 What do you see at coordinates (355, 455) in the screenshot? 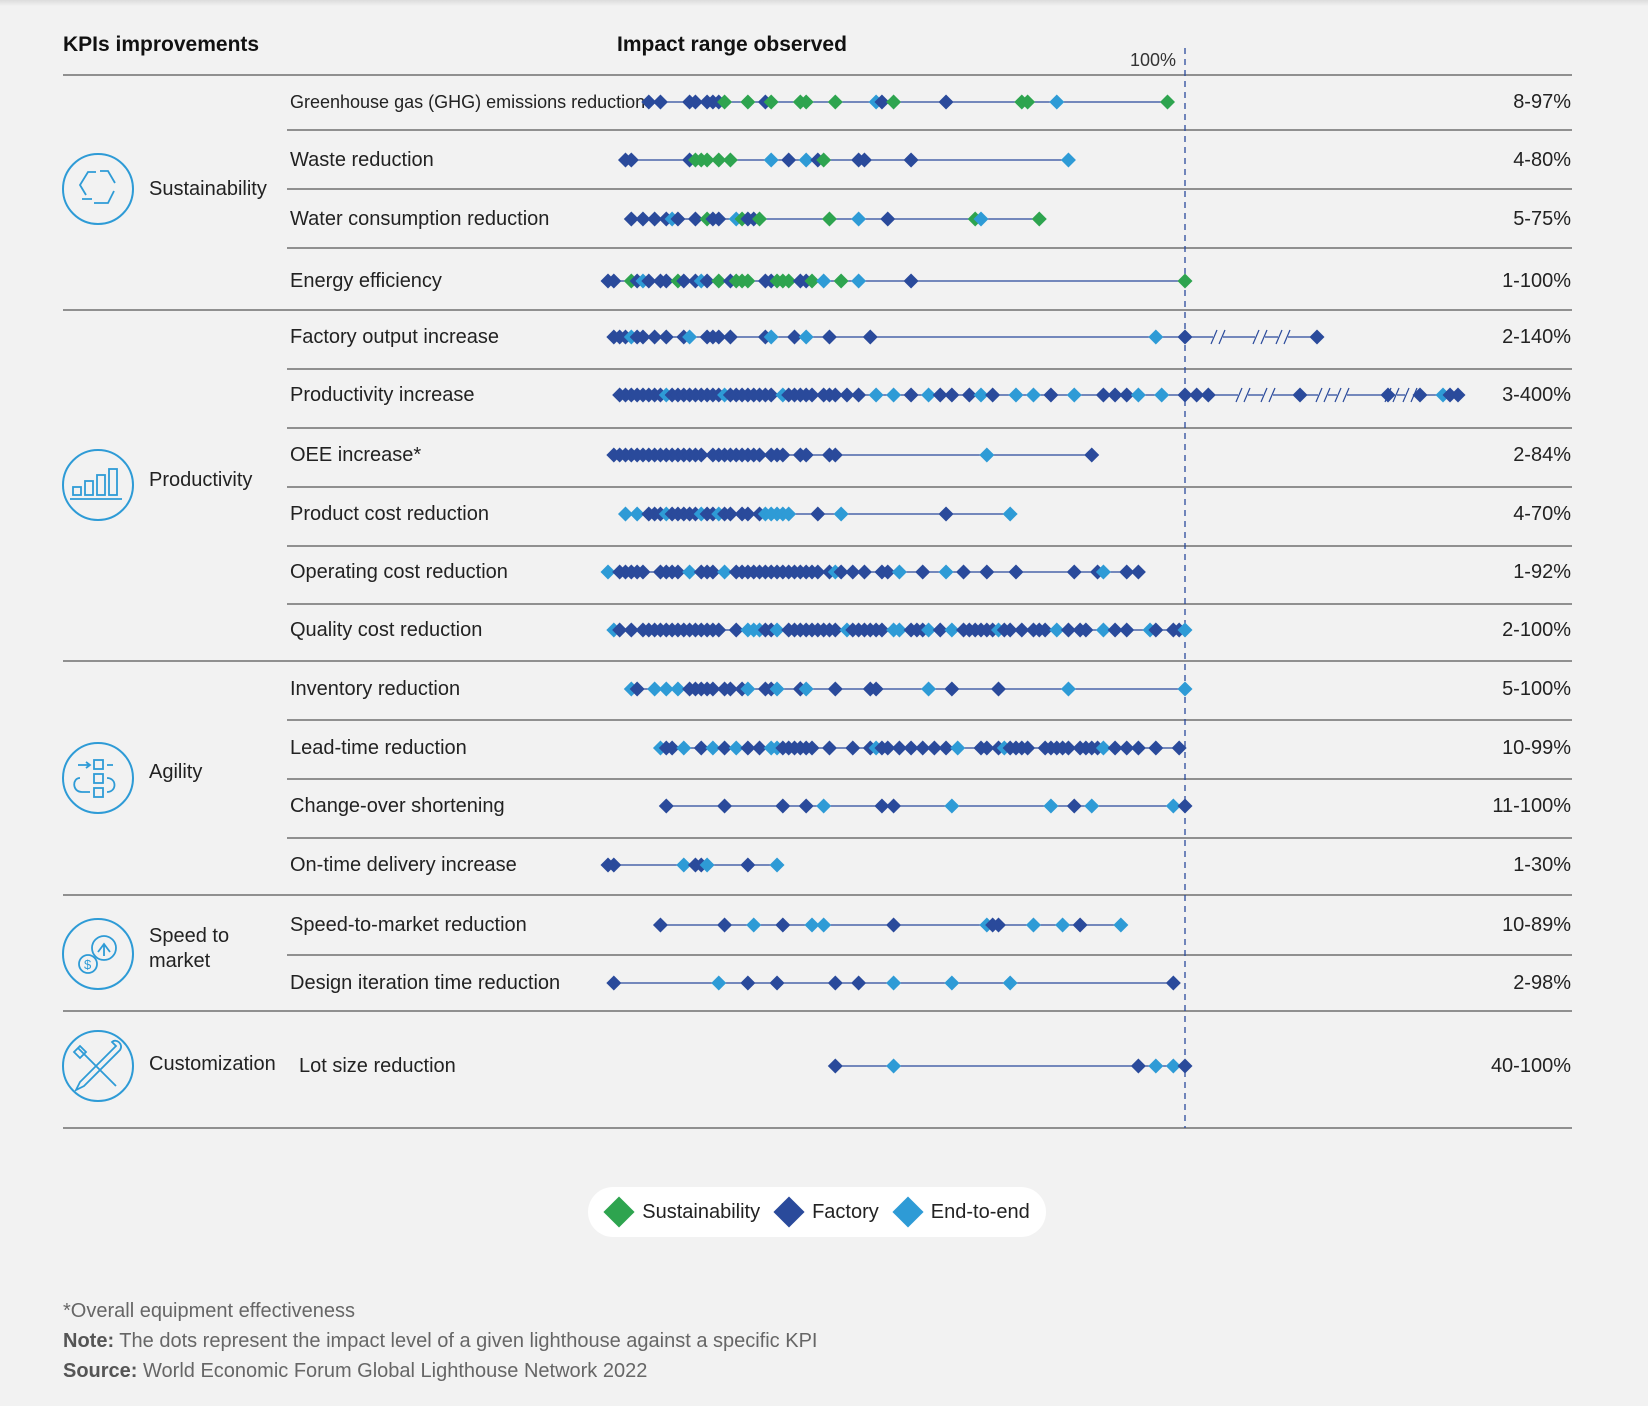
I see `row-label: OEE increase*` at bounding box center [355, 455].